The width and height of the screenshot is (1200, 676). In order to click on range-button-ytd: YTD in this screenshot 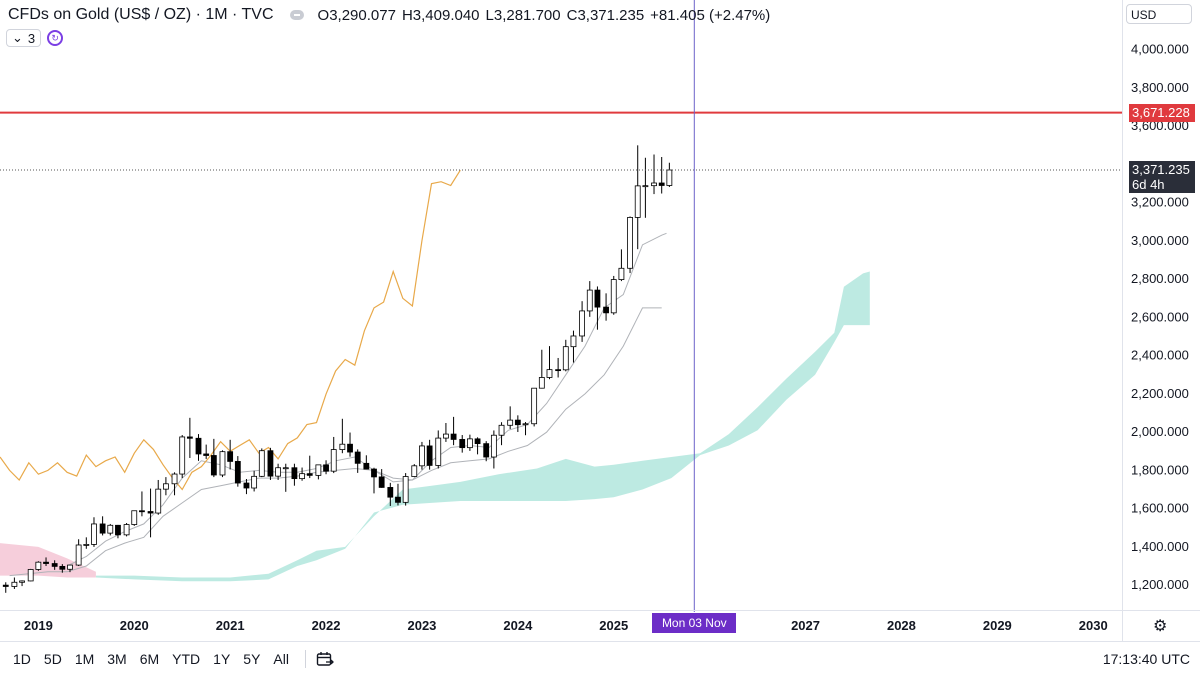, I will do `click(186, 659)`.